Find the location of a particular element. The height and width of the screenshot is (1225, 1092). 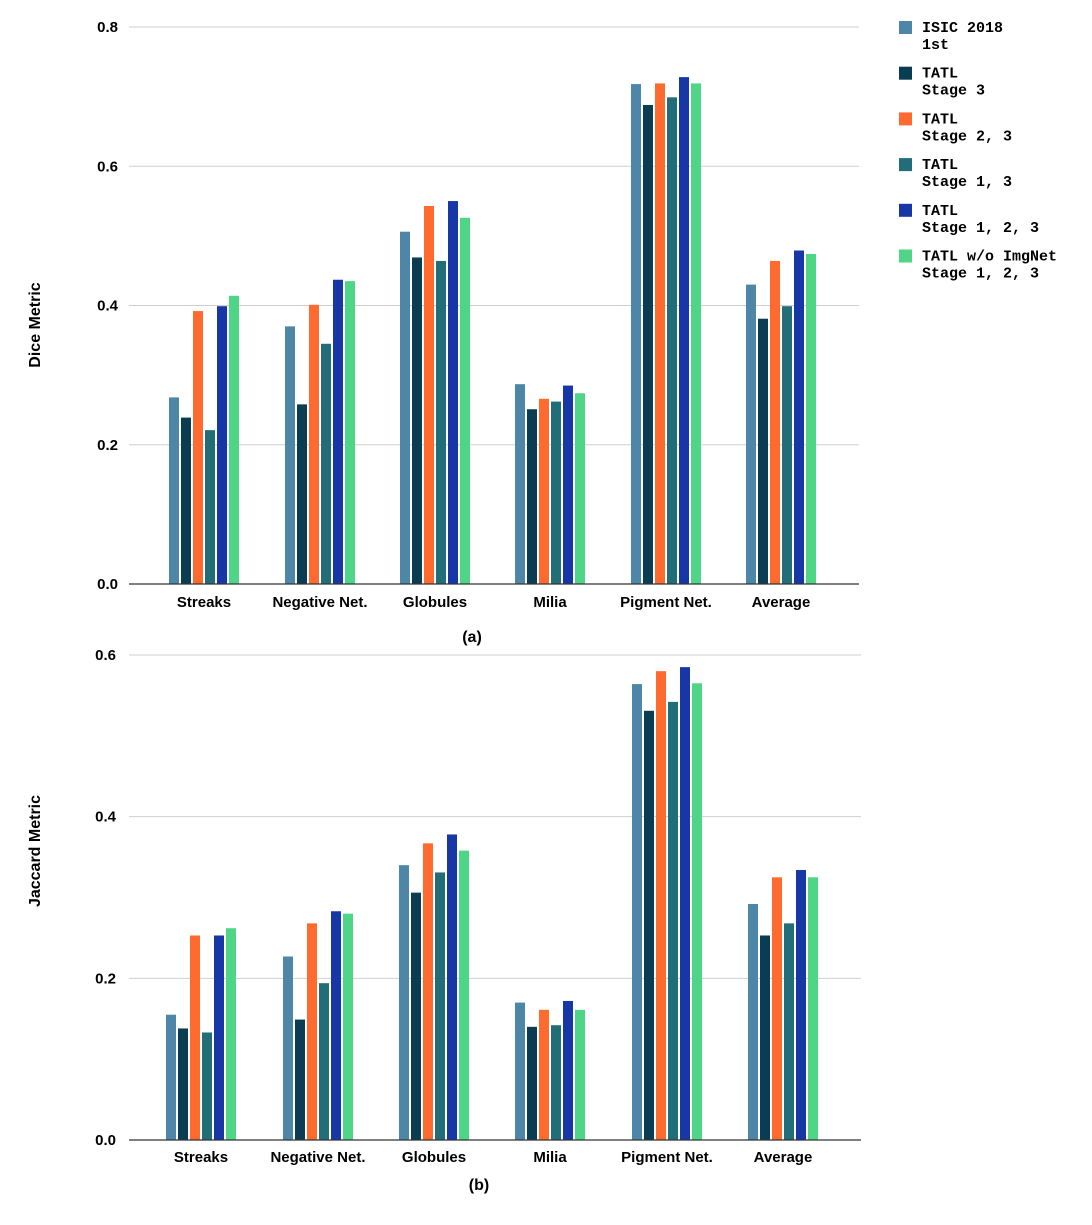

chart-caption: (b) is located at coordinates (479, 1185).